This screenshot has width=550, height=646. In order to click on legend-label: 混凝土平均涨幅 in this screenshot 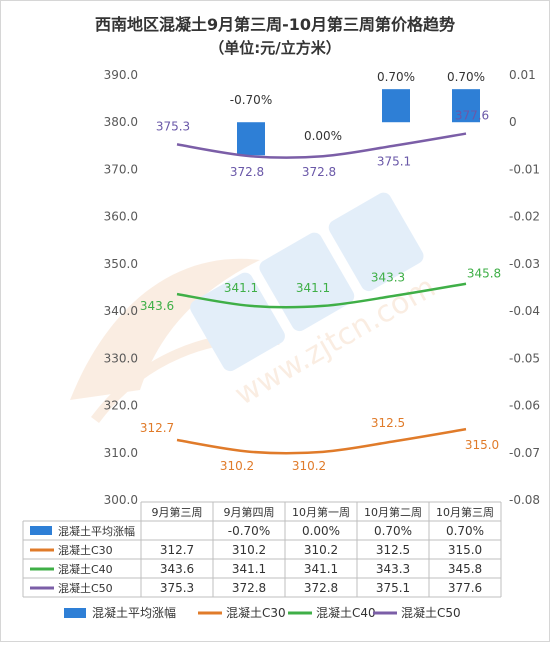, I will do `click(134, 612)`.